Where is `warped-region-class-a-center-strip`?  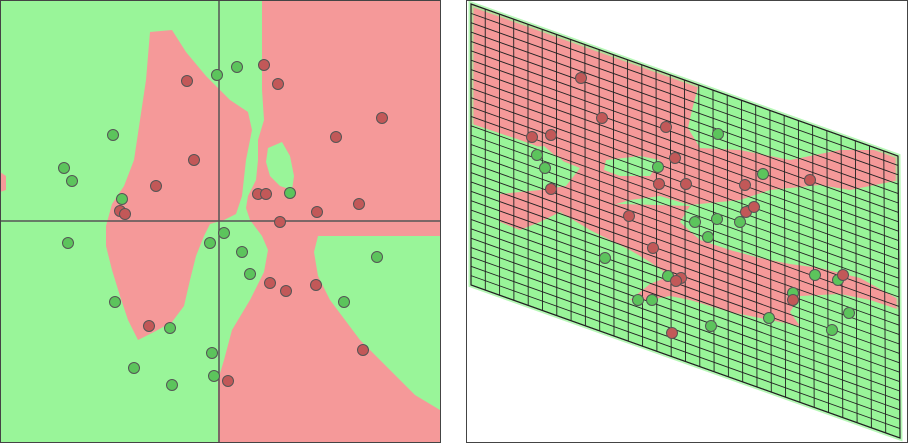
warped-region-class-a-center-strip is located at coordinates (632, 166).